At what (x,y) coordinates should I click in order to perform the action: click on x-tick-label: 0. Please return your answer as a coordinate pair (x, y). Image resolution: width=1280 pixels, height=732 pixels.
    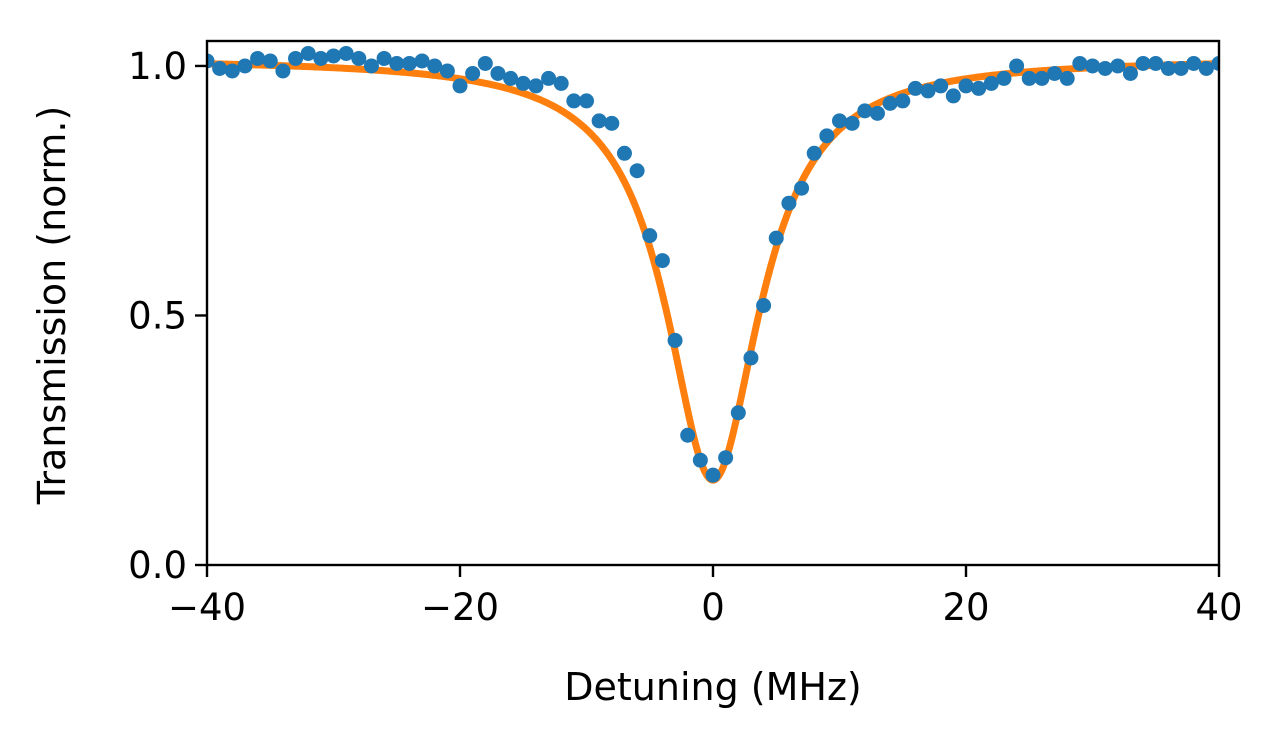
    Looking at the image, I should click on (713, 607).